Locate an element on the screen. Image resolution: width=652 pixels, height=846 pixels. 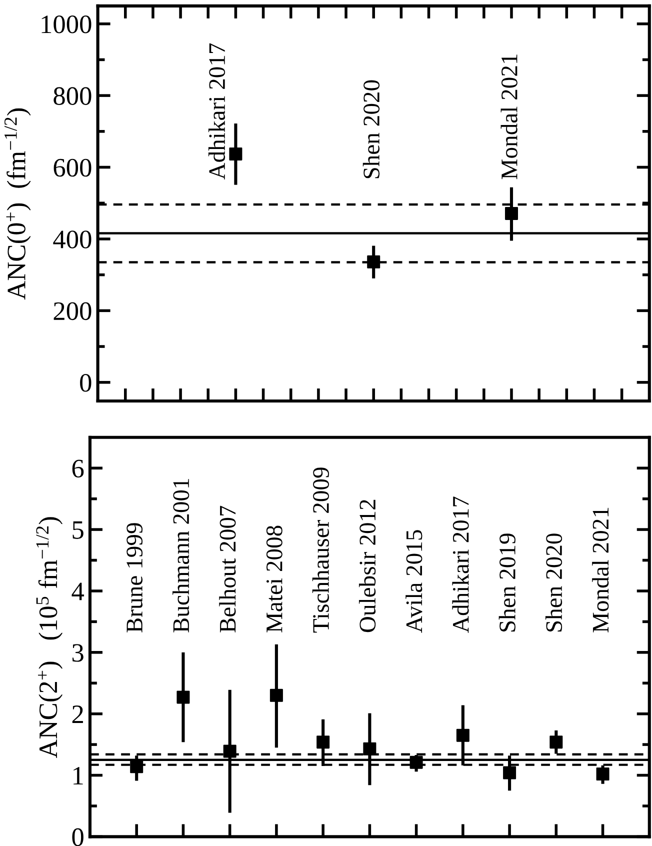
category-label: Shen 2019 is located at coordinates (507, 583).